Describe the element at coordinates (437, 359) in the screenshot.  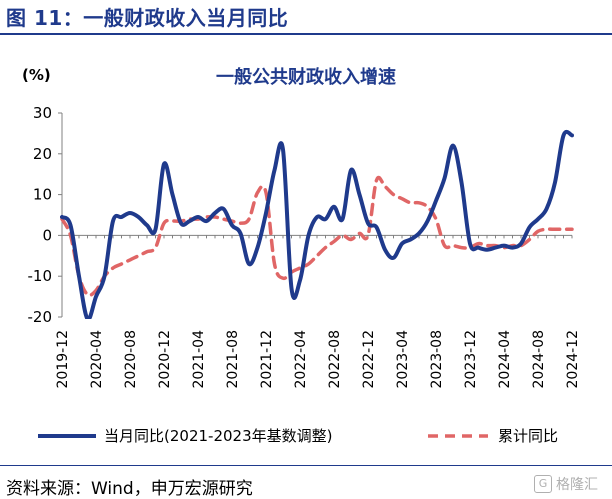
I see `x-tick-label: 2023-08` at that location.